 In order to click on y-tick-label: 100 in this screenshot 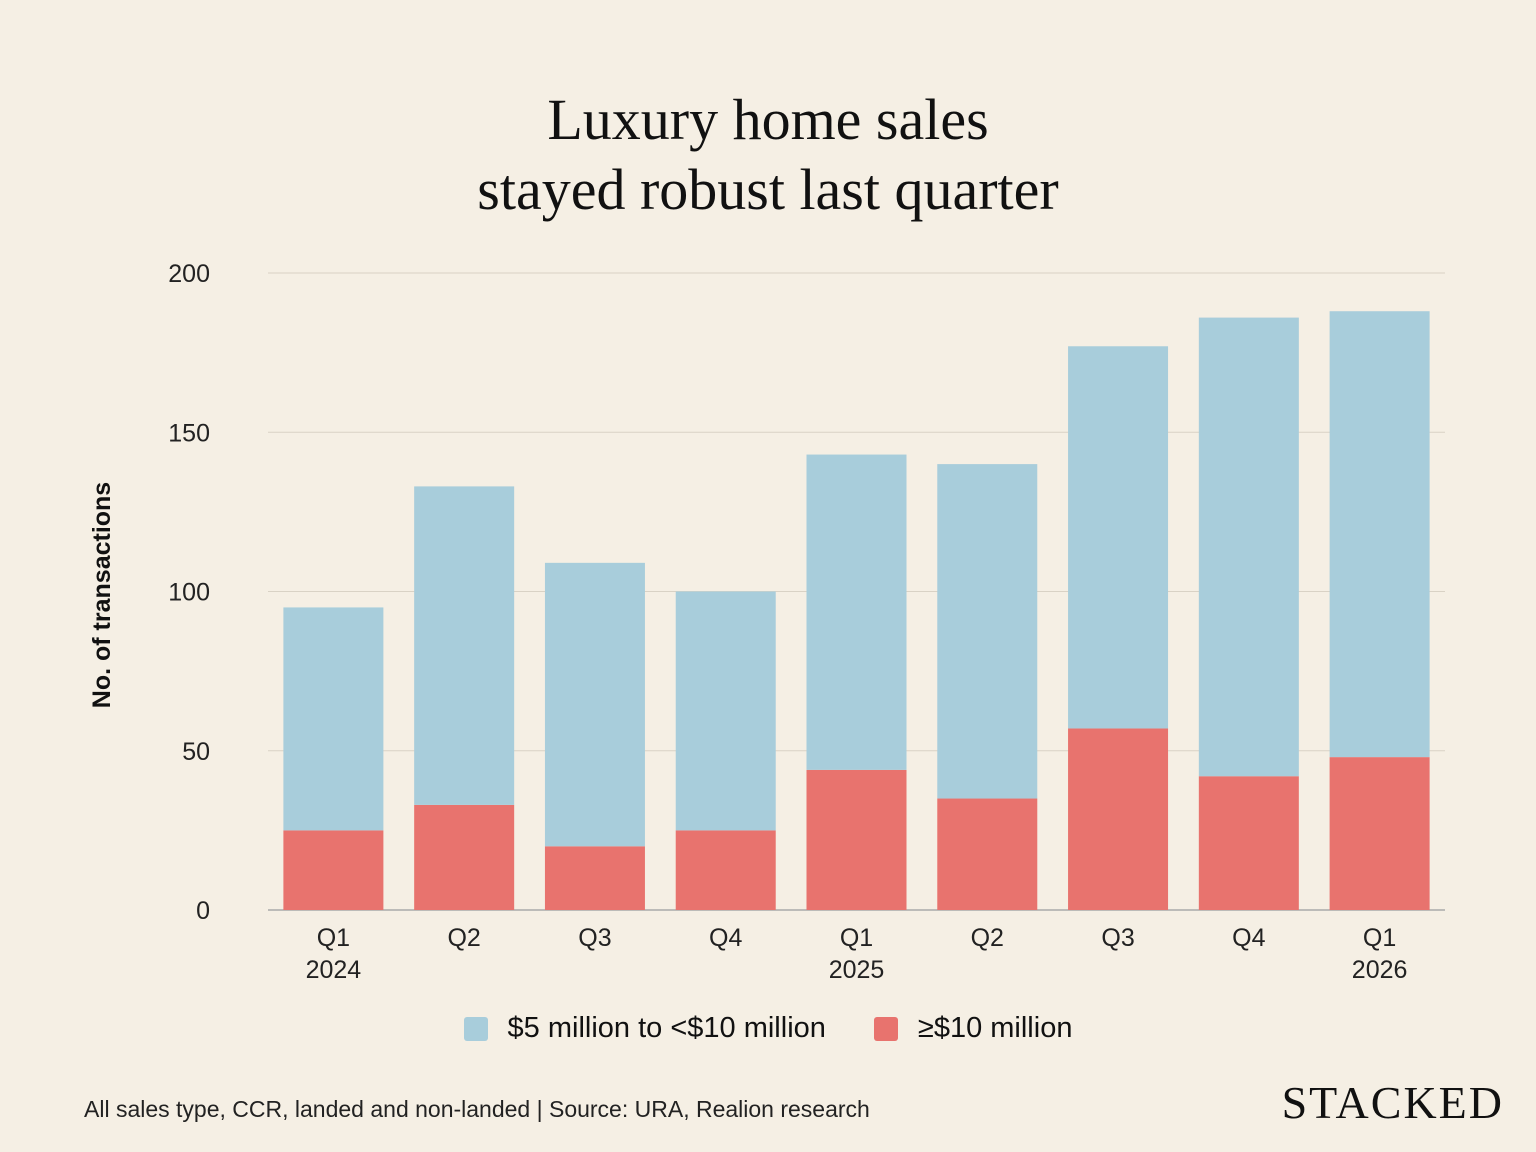, I will do `click(189, 593)`.